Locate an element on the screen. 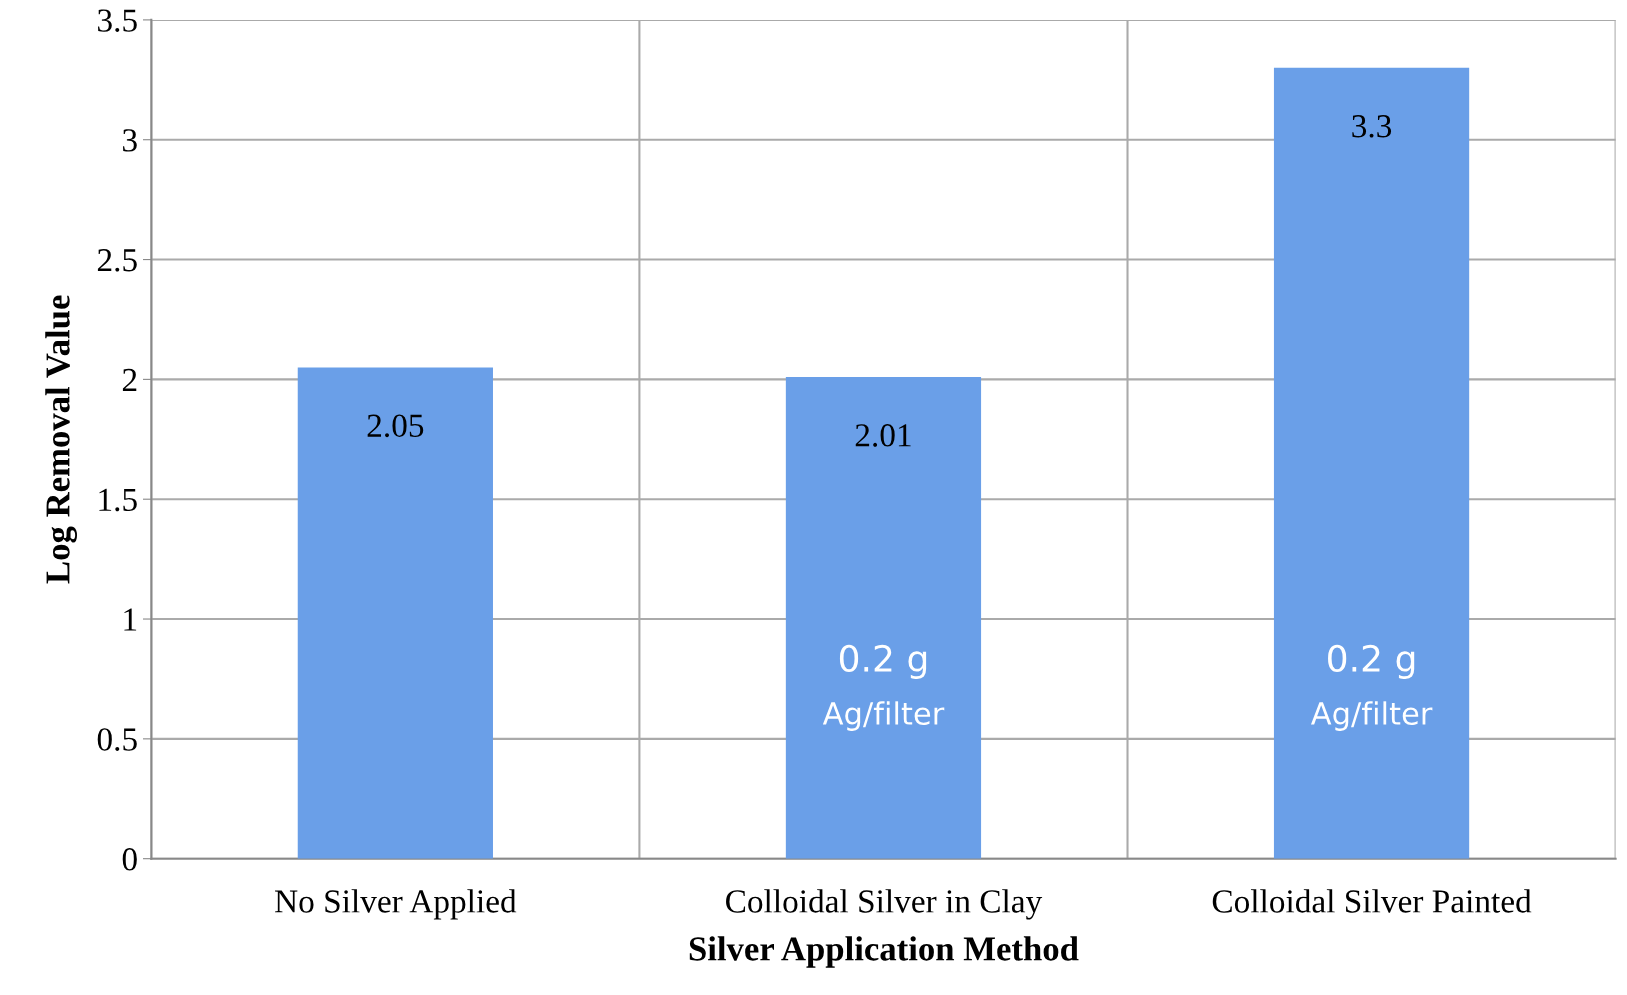  data-label: 2.01 is located at coordinates (883, 435).